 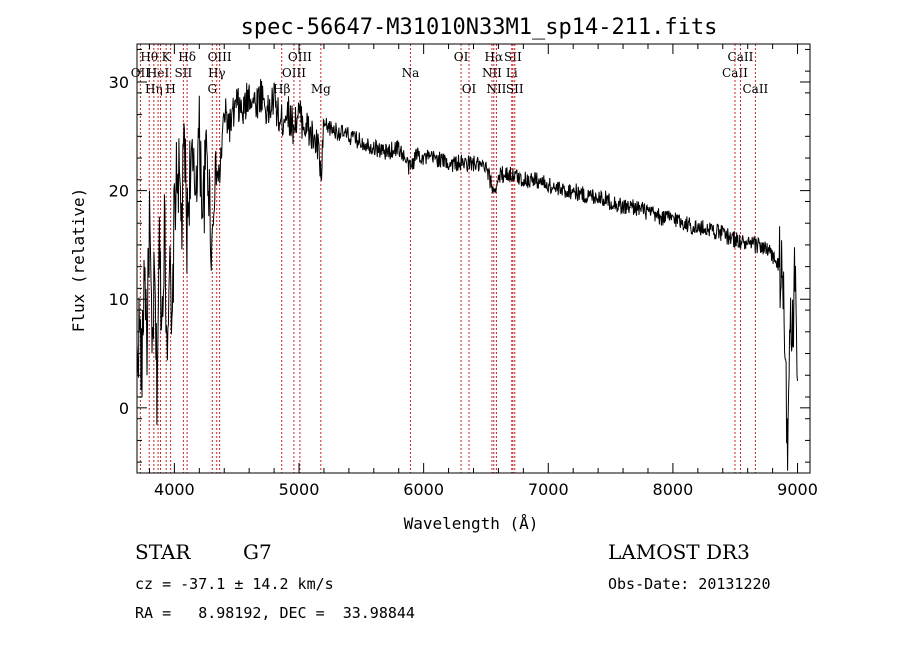 I want to click on line-label: Hθ, so click(x=149, y=57).